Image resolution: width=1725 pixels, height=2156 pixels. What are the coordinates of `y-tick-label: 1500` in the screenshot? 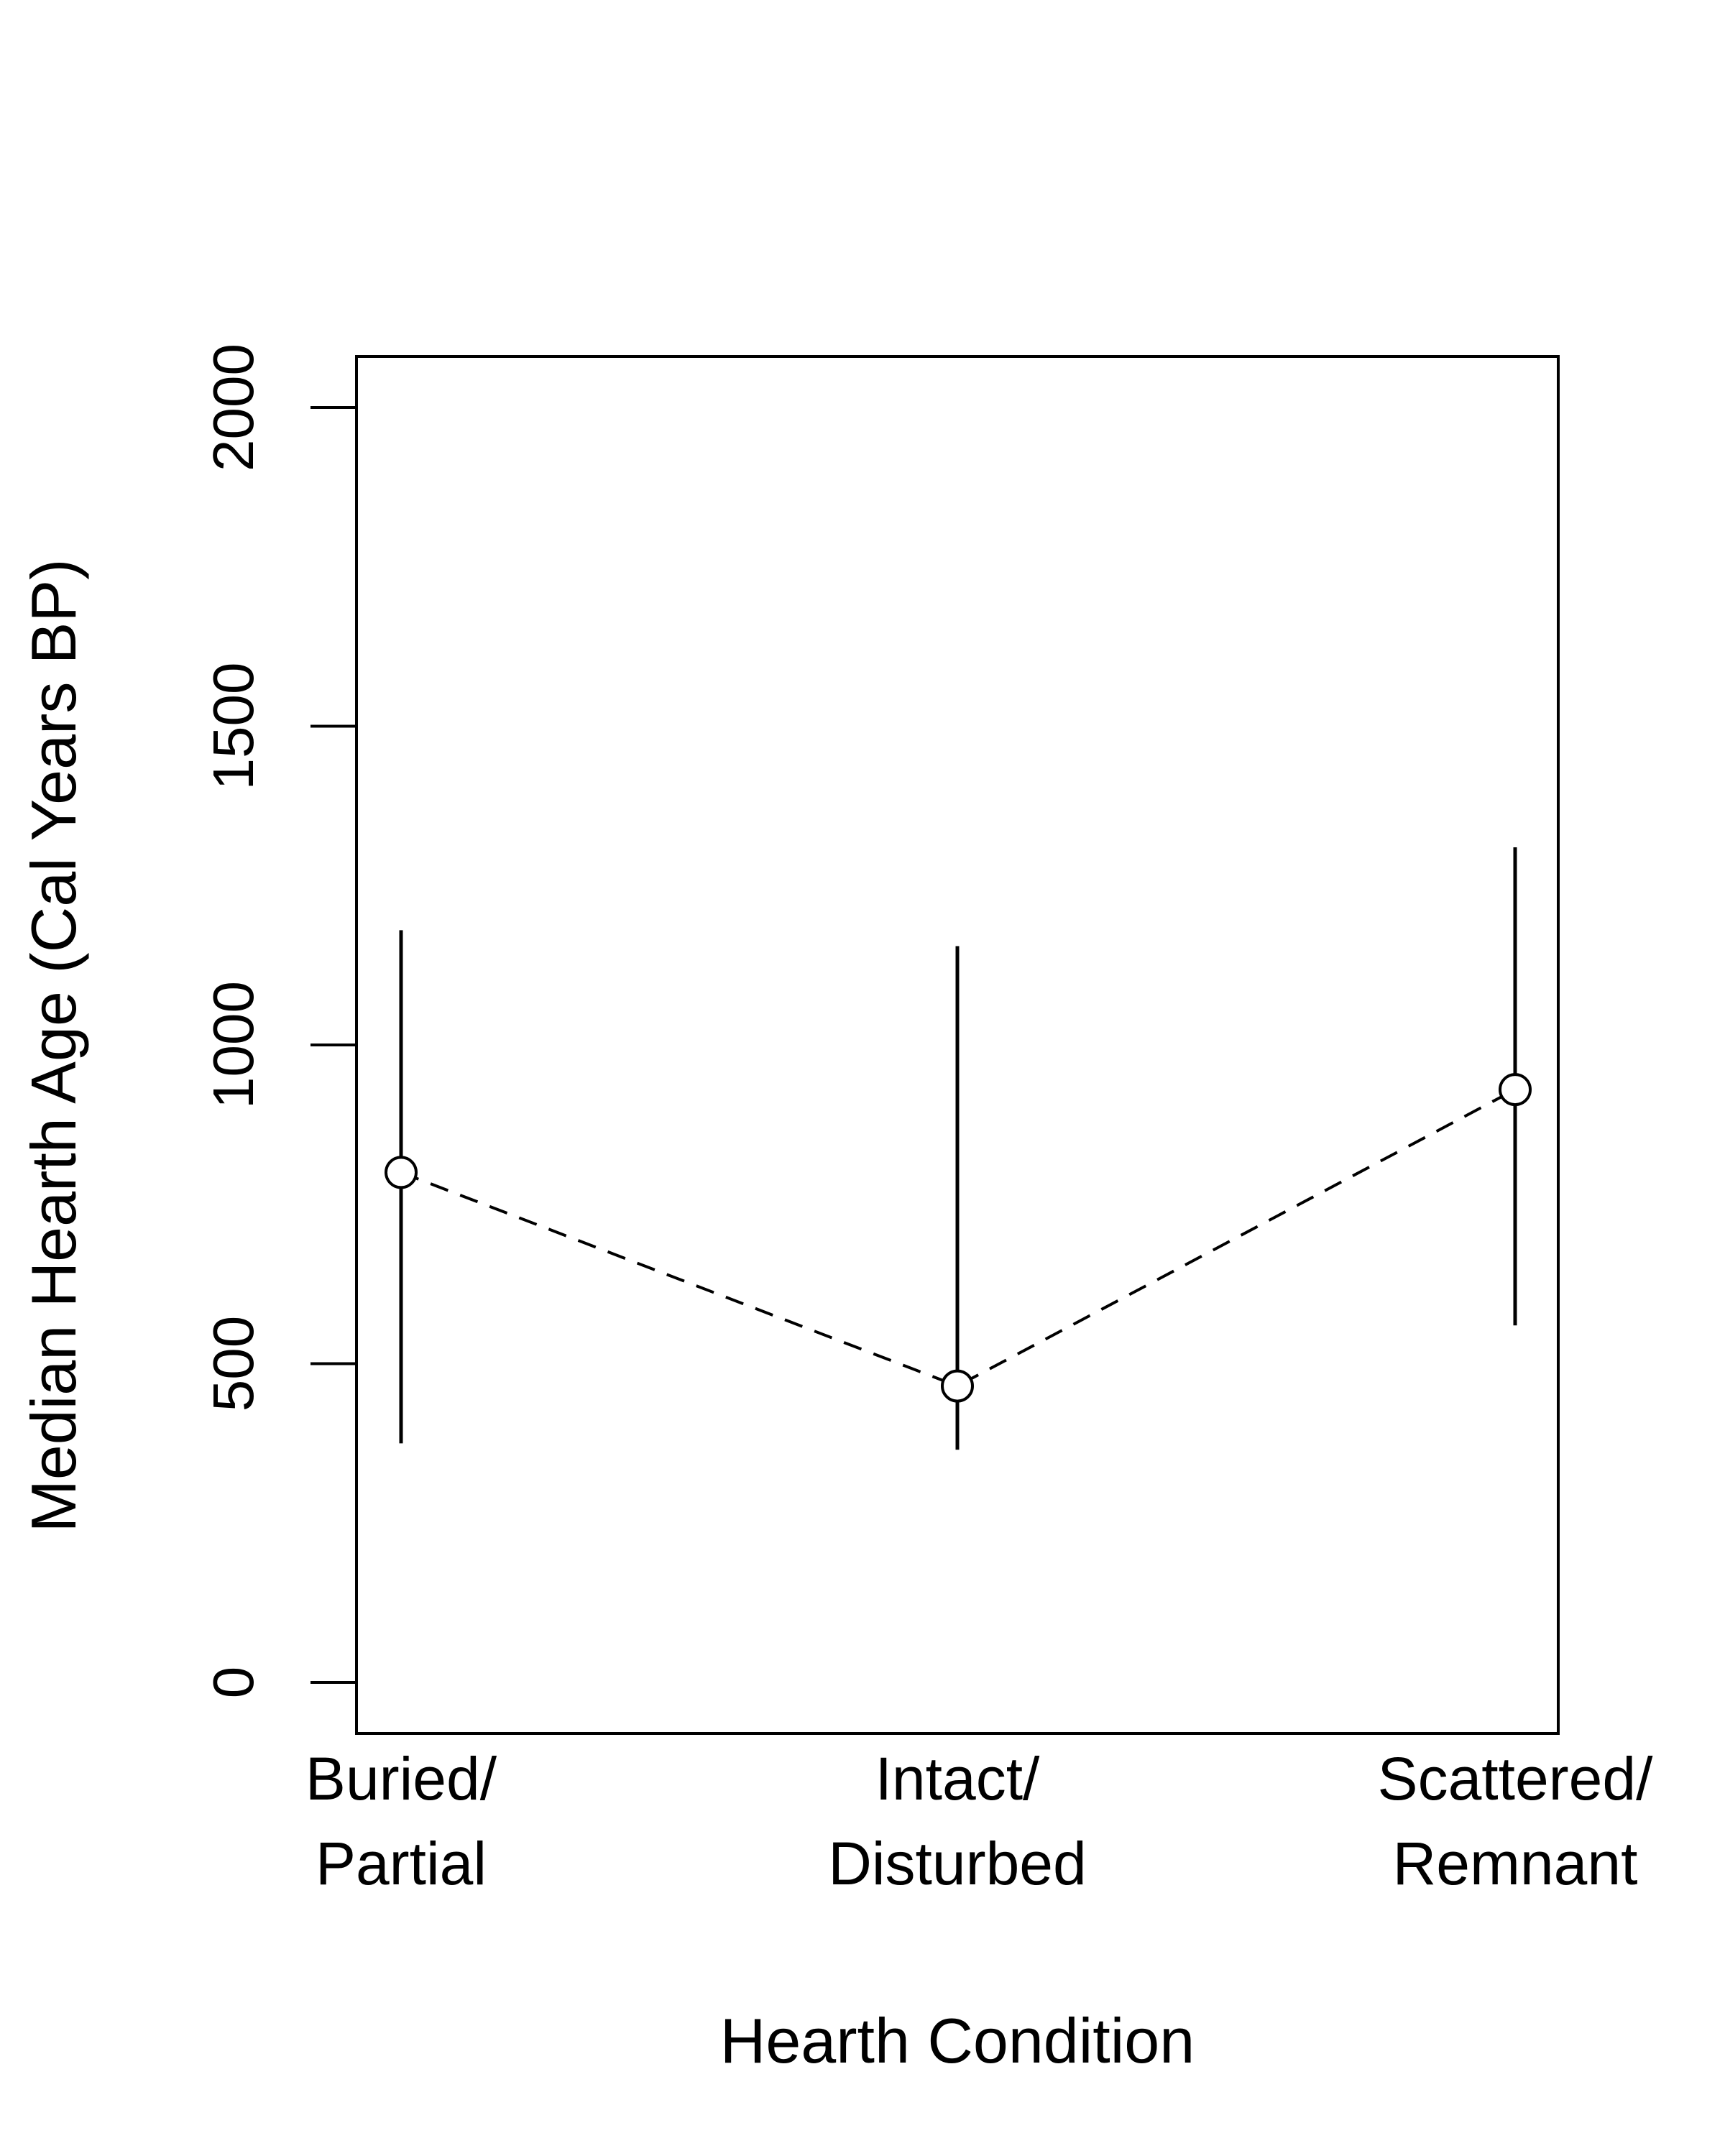 It's located at (233, 726).